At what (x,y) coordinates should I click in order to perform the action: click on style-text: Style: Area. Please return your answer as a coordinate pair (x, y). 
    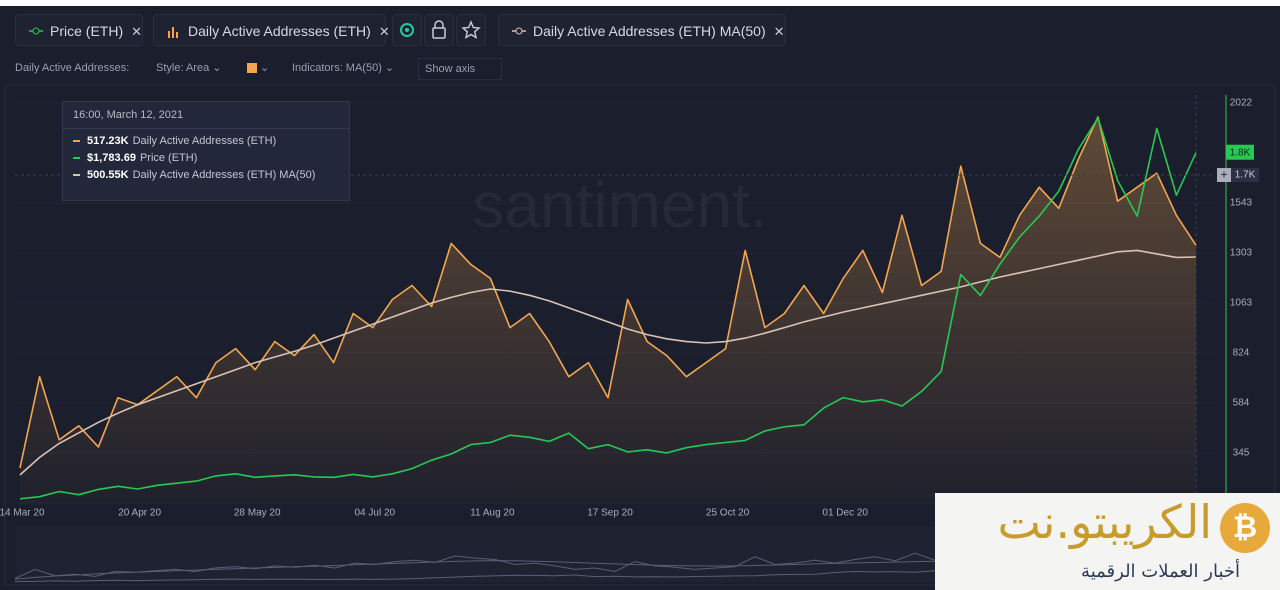
    Looking at the image, I should click on (183, 68).